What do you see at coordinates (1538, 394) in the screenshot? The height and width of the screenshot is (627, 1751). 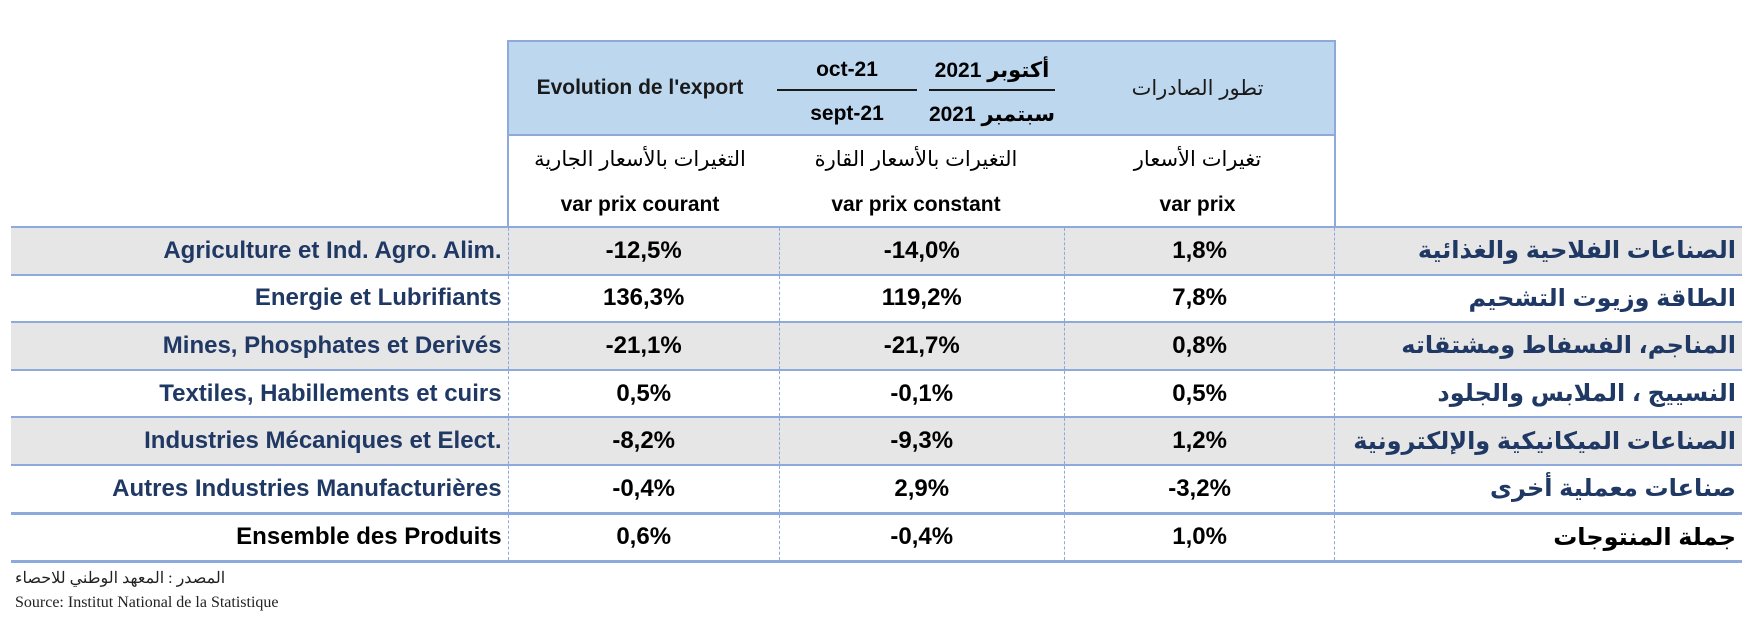 I see `sector-name-ar: النسييج ، الملابس والجلود` at bounding box center [1538, 394].